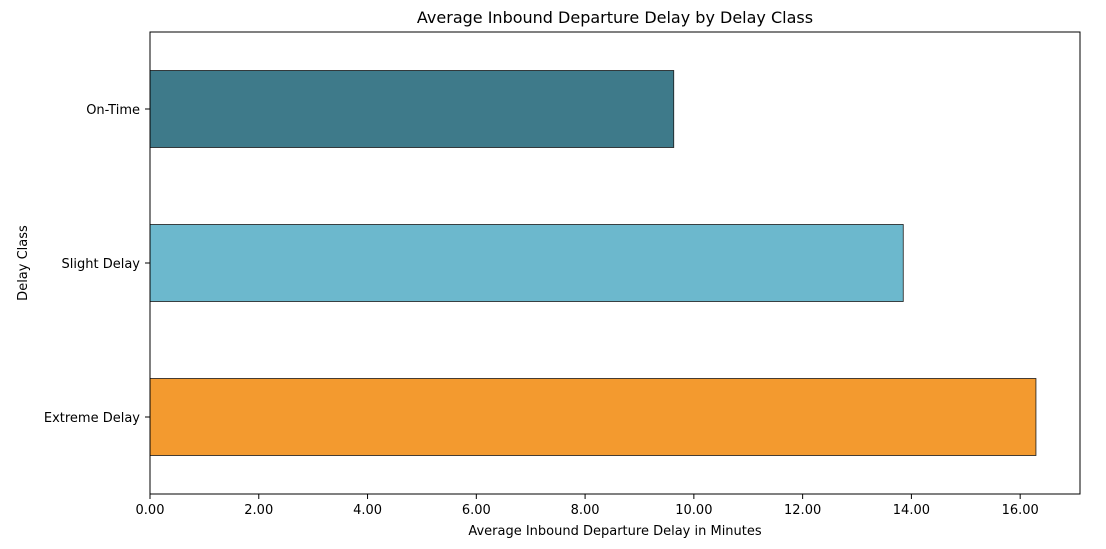 This screenshot has width=1106, height=549. What do you see at coordinates (101, 264) in the screenshot?
I see `y-tick-label: Slight Delay` at bounding box center [101, 264].